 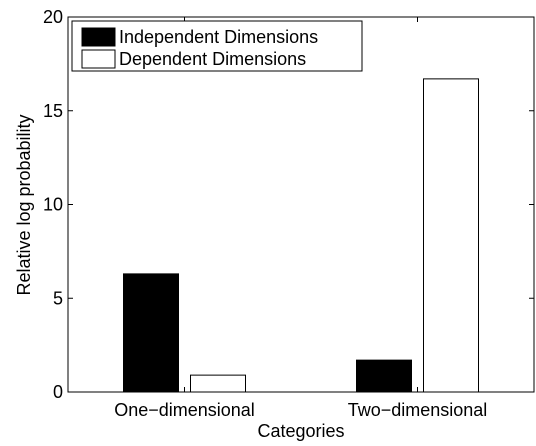 What do you see at coordinates (53, 205) in the screenshot?
I see `y-tick-label-2: 10` at bounding box center [53, 205].